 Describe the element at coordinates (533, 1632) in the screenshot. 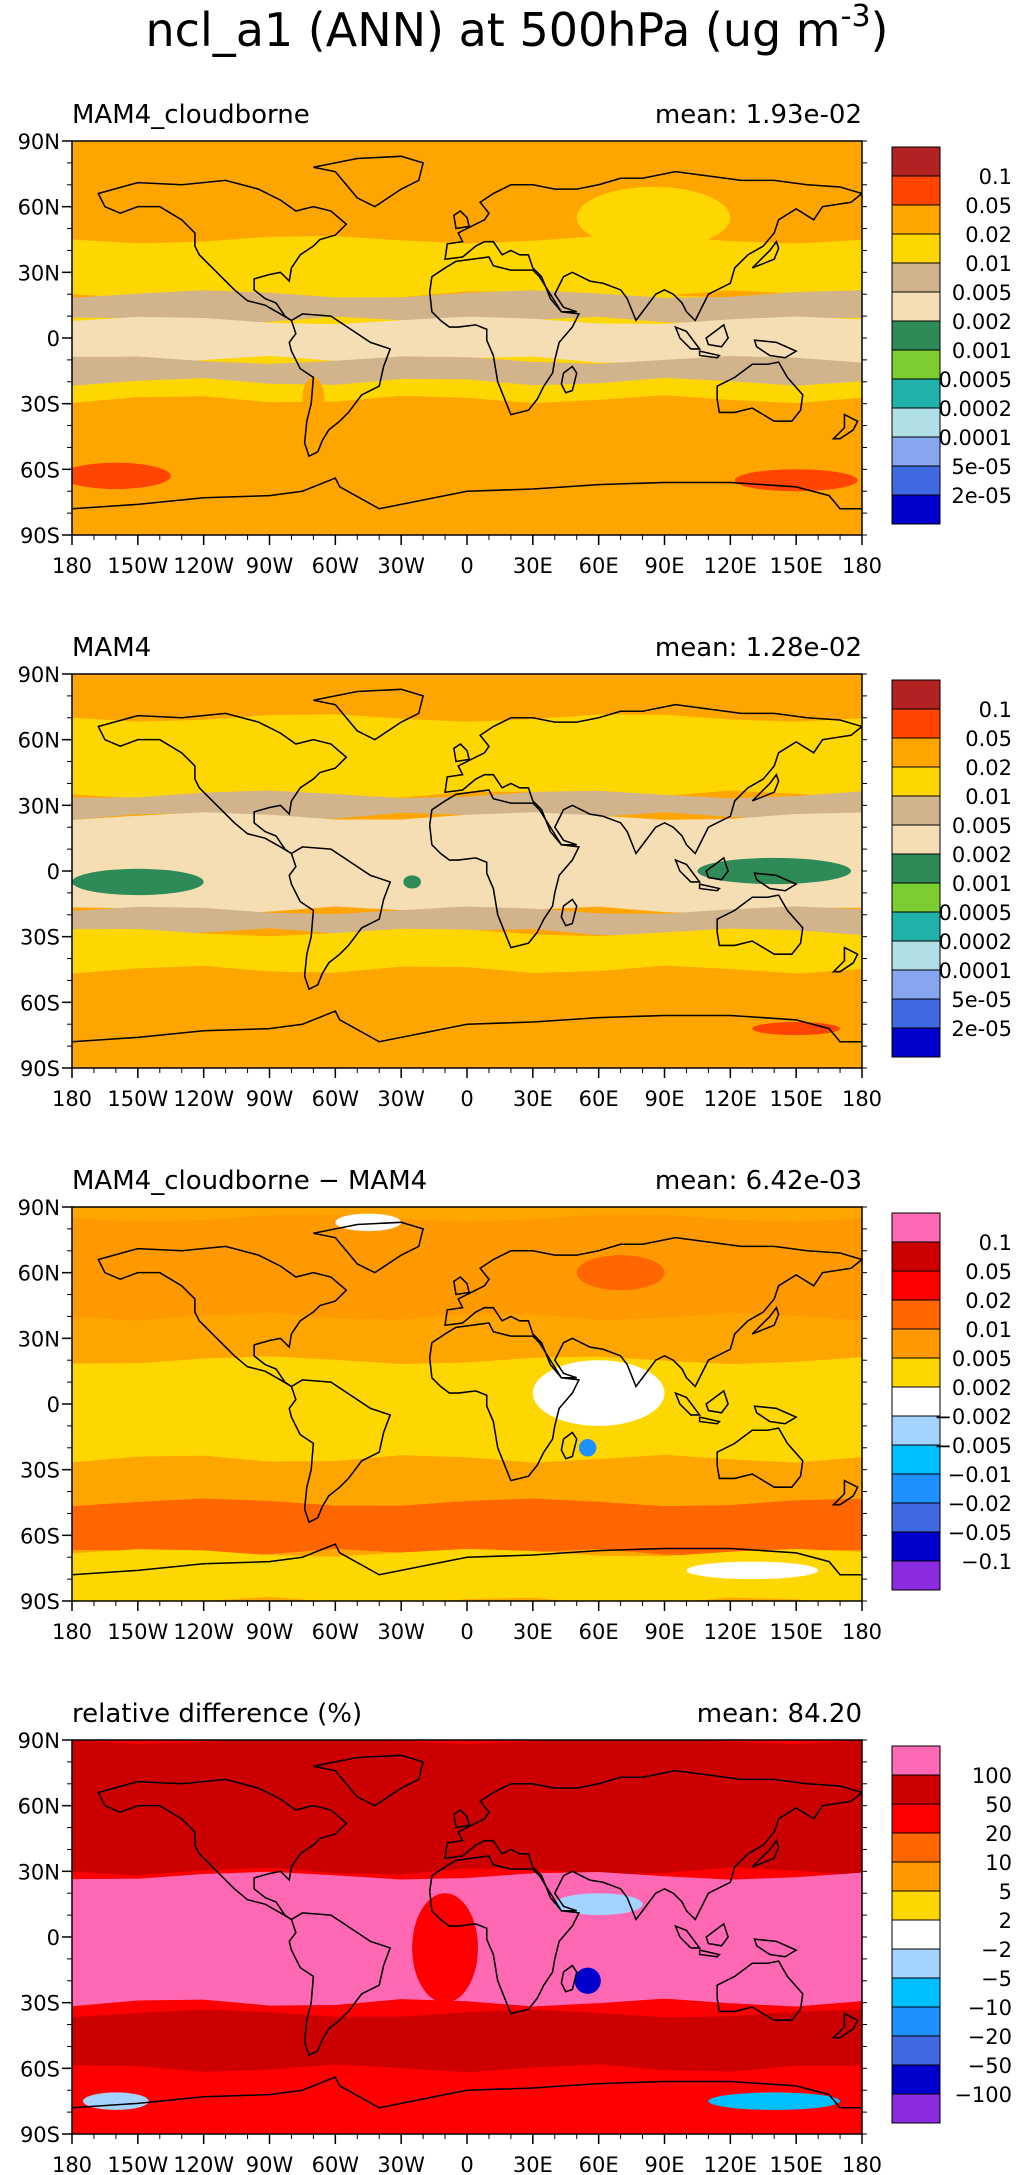

I see `lon-label: 30E` at that location.